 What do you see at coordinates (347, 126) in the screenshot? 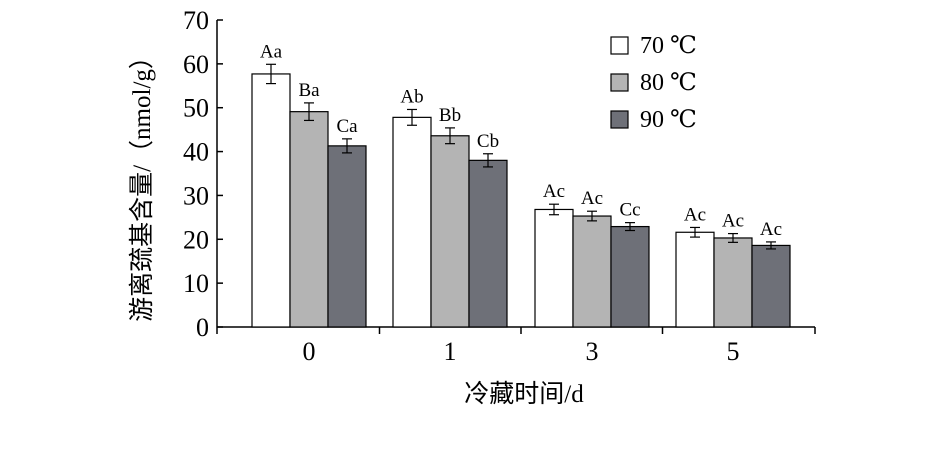
I see `significance-label: Ca` at bounding box center [347, 126].